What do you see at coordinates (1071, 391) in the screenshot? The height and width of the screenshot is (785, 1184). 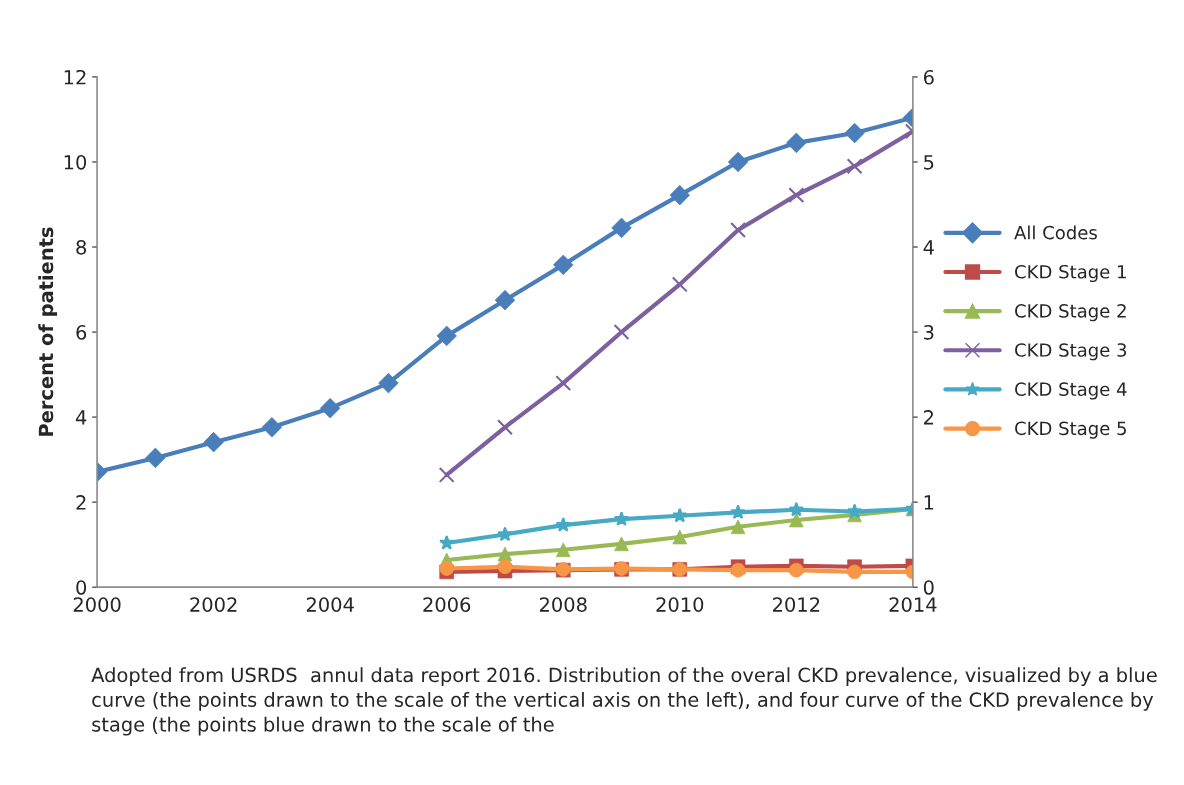 I see `legend-label: CKD Stage 4` at bounding box center [1071, 391].